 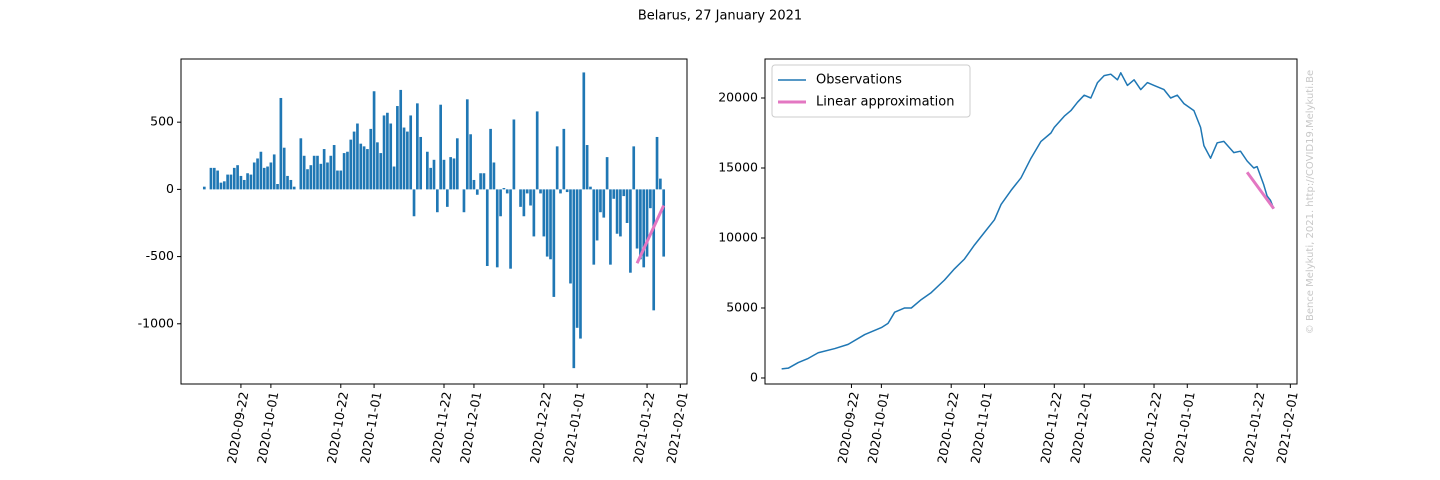 I want to click on y-tick-label: 20000, so click(x=738, y=97).